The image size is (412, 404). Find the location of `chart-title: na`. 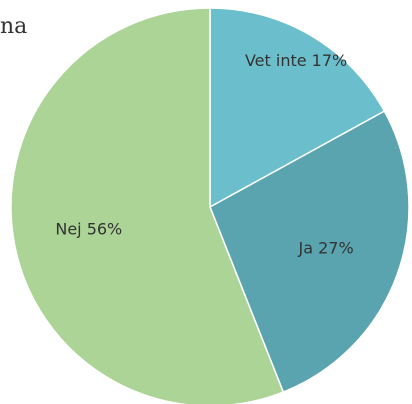

chart-title: na is located at coordinates (13, 26).